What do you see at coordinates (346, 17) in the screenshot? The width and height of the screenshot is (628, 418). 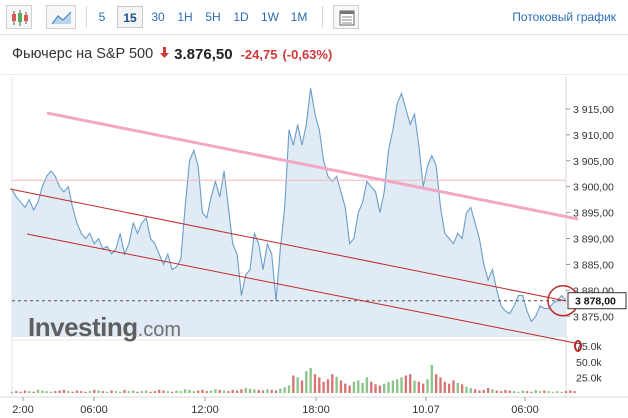 I see `table-view-icon` at bounding box center [346, 17].